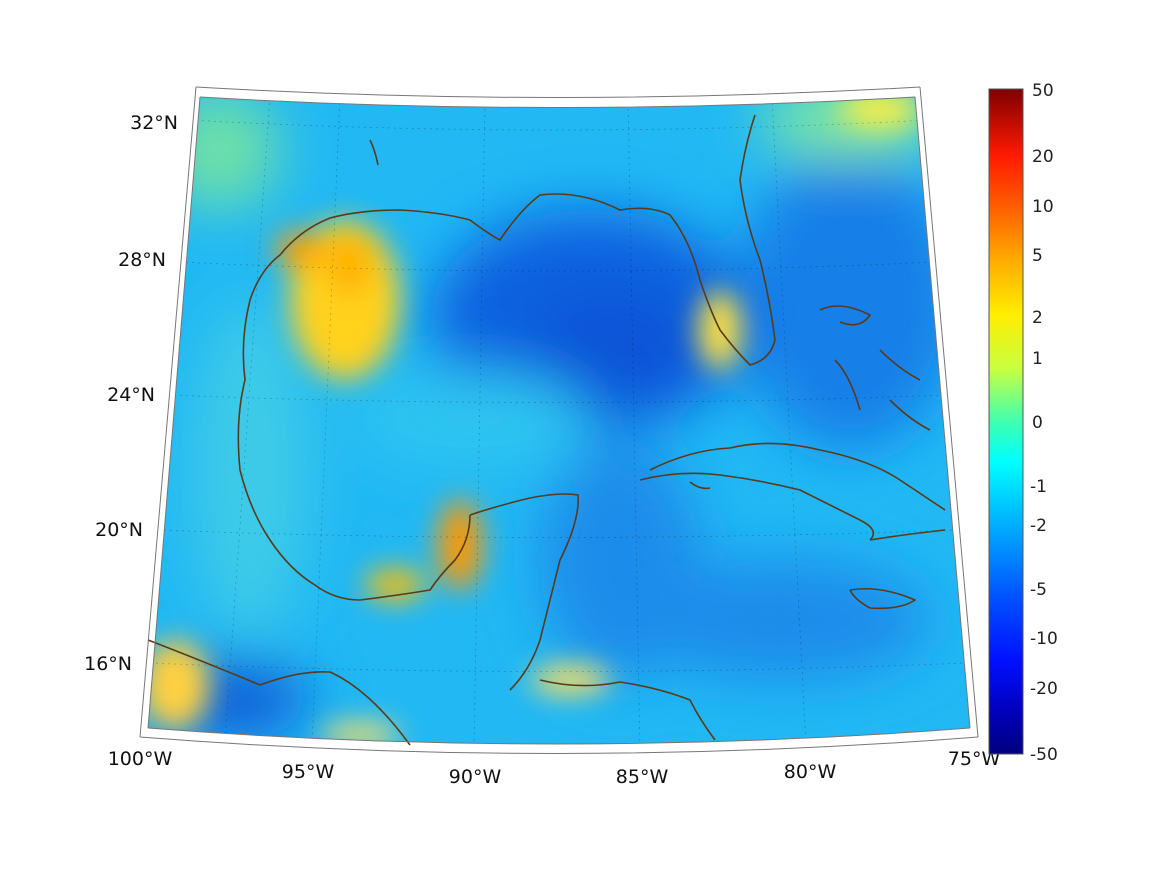  Describe the element at coordinates (1038, 590) in the screenshot. I see `colorbar-tick-label: -5` at that location.